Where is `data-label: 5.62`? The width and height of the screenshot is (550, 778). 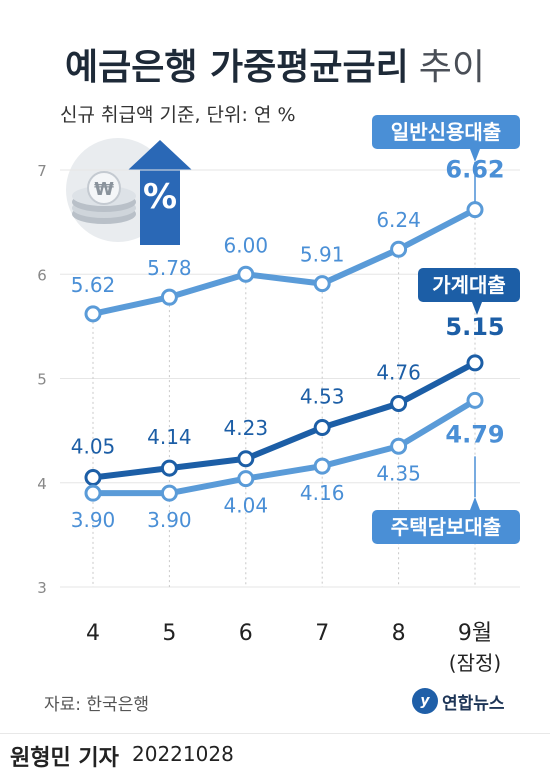 data-label: 5.62 is located at coordinates (93, 285).